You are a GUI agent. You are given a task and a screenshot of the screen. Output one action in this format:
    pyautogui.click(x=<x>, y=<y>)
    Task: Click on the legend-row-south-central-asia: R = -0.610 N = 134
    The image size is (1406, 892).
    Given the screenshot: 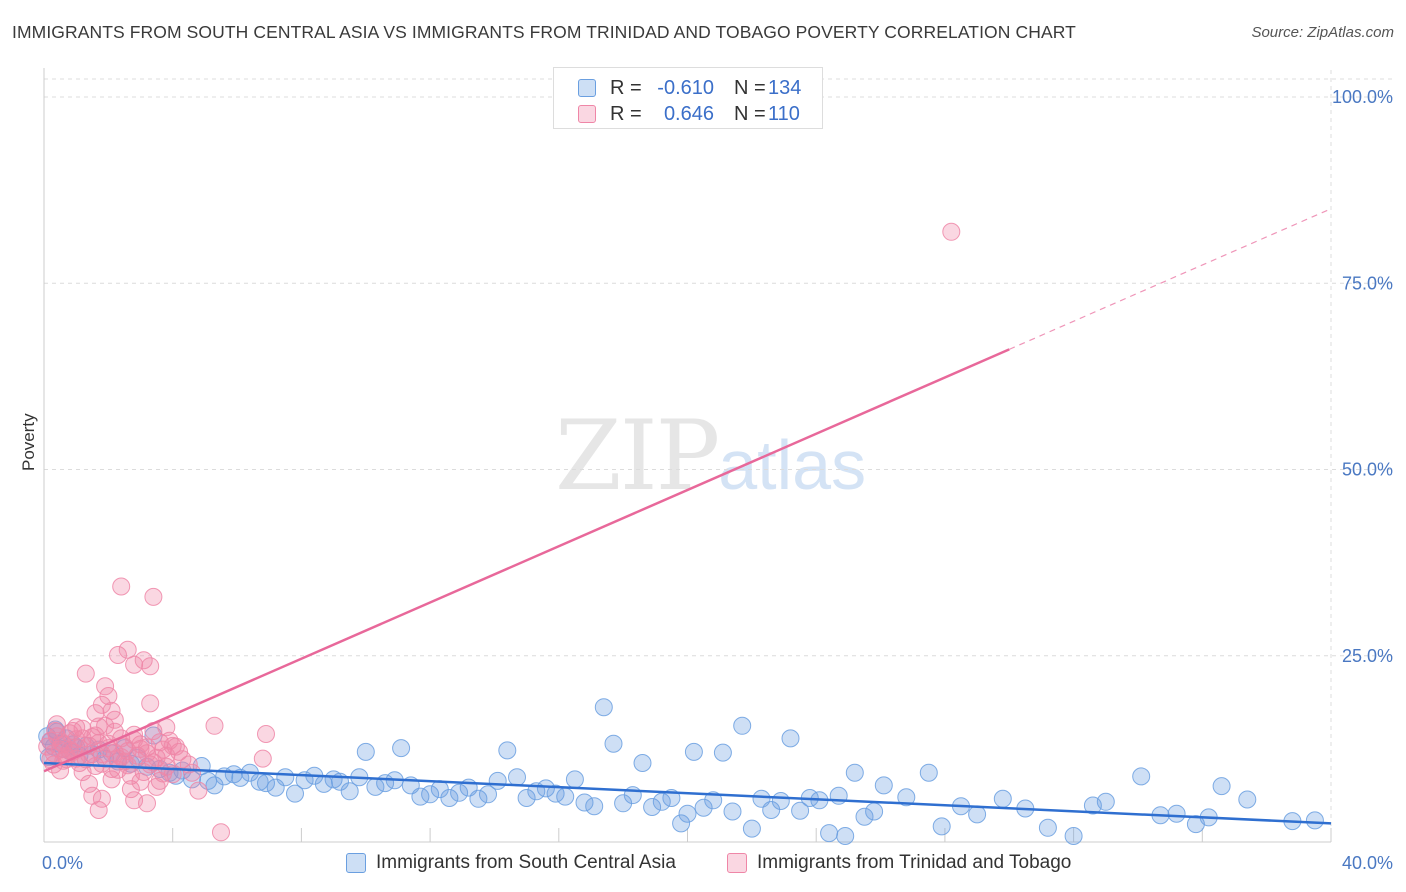 What is the action you would take?
    pyautogui.click(x=689, y=88)
    